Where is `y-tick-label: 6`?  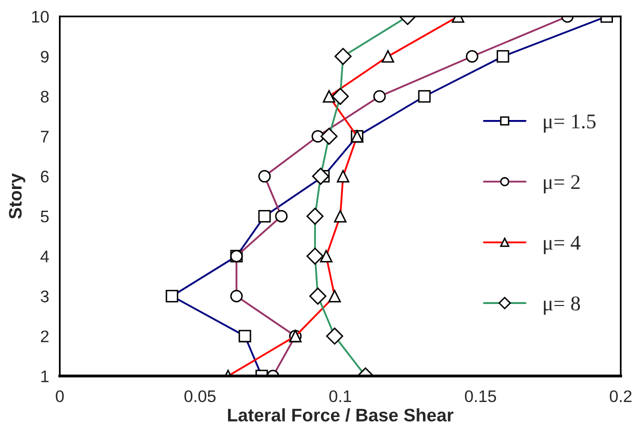
y-tick-label: 6 is located at coordinates (44, 176).